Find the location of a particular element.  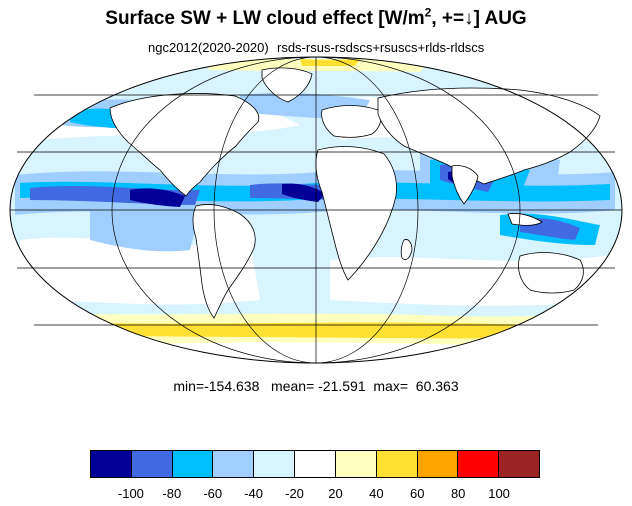

stats-line: min=-154.638 mean= -21.591 max= 60.363 is located at coordinates (316, 386).